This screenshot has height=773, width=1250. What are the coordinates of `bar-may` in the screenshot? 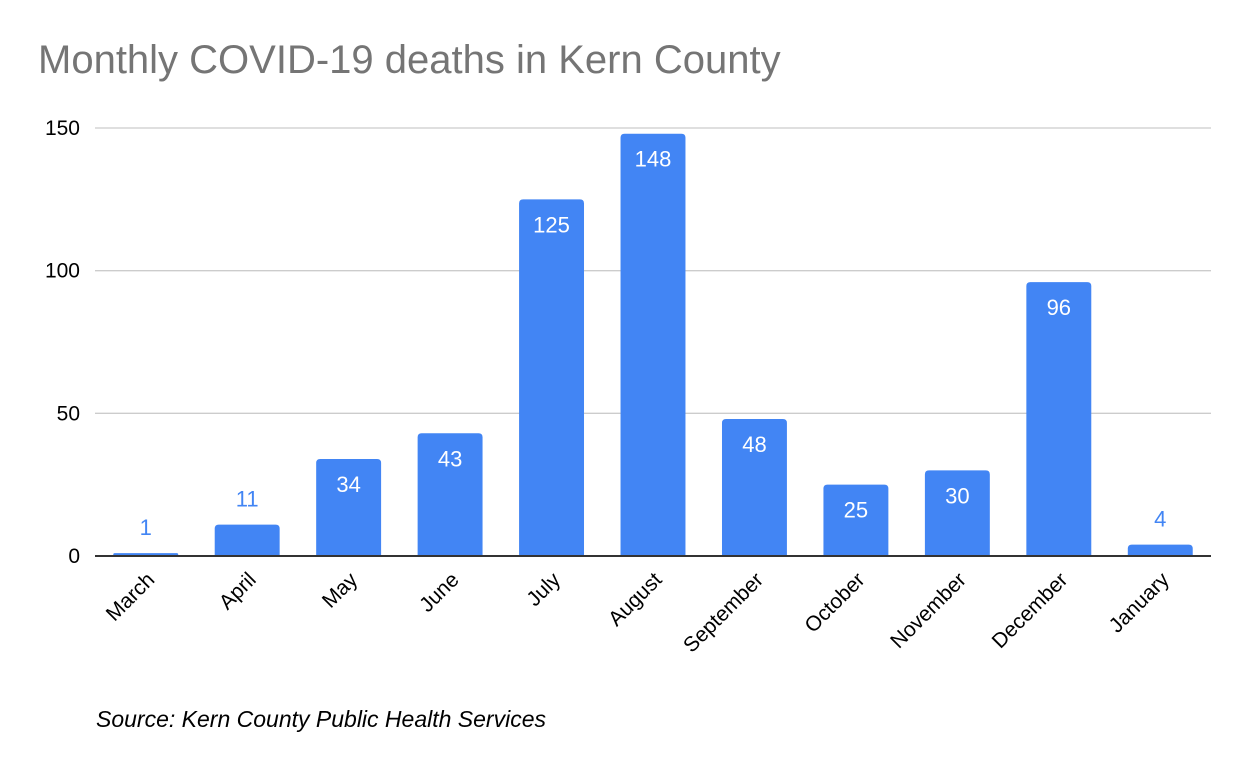 It's located at (349, 507).